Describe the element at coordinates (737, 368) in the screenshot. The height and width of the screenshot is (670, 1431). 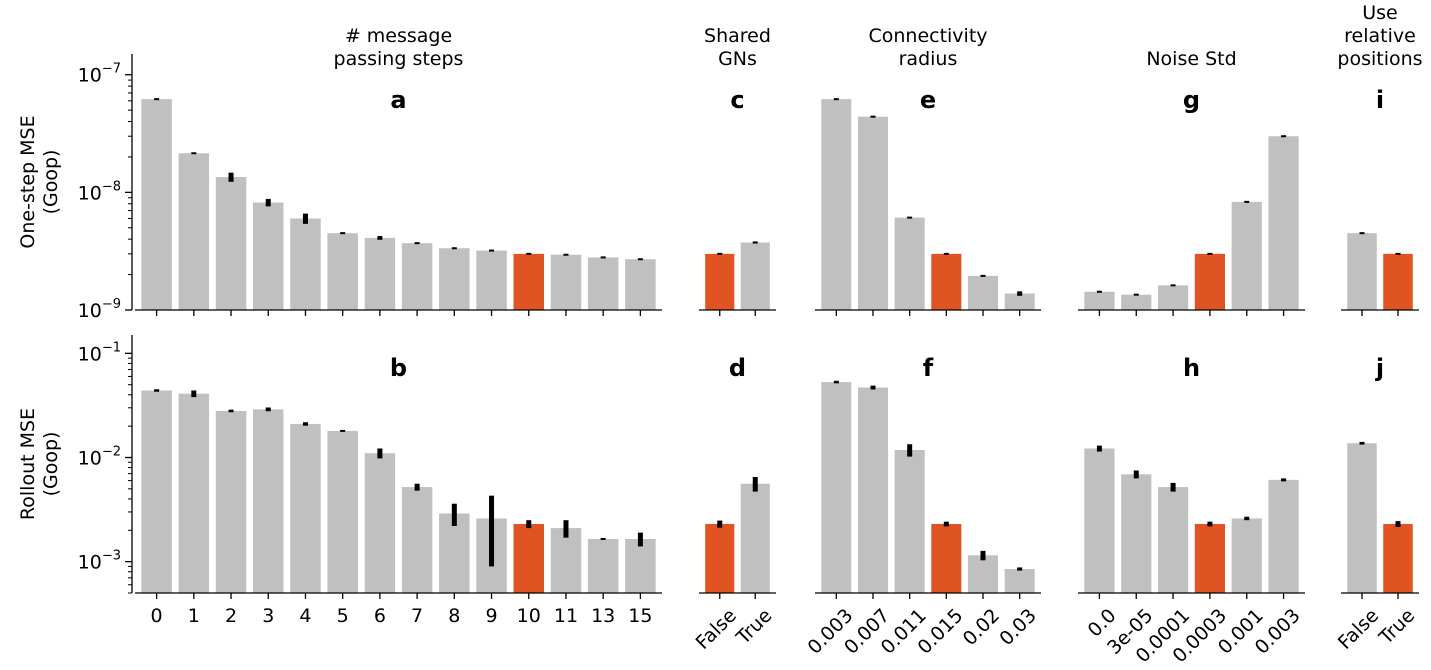
I see `panel-letter-d: d` at that location.